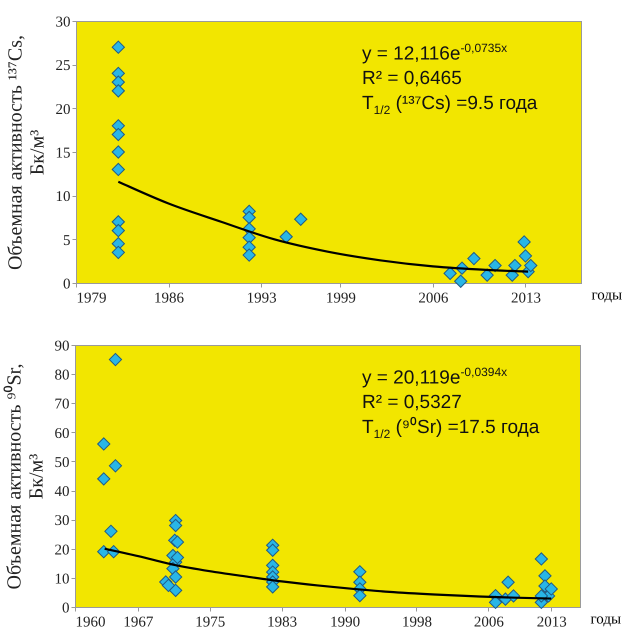  What do you see at coordinates (450, 106) in the screenshot?
I see `annotation: T$_{1/2}$ (¹³⁷Cs) =9.5 года` at bounding box center [450, 106].